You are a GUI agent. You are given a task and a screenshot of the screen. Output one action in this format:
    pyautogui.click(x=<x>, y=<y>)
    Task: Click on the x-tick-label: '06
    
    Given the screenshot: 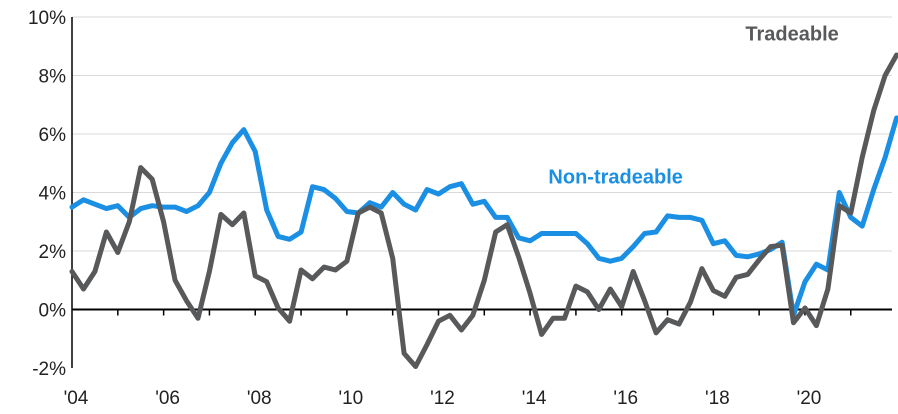 What is the action you would take?
    pyautogui.click(x=167, y=398)
    